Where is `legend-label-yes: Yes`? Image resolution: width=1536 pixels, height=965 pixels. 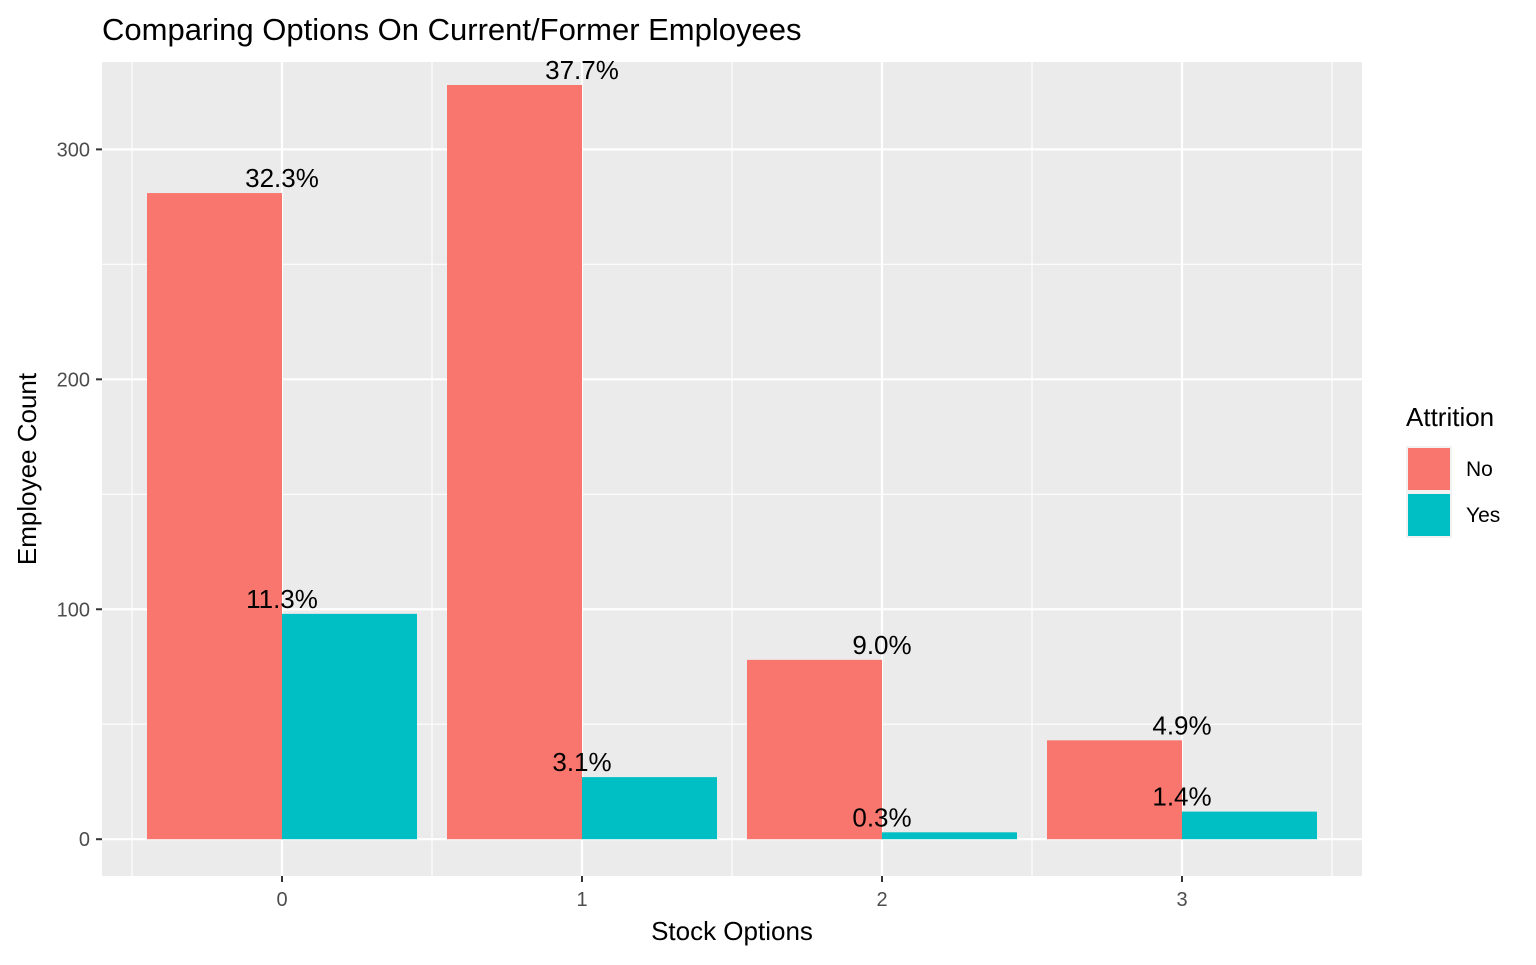 legend-label-yes: Yes is located at coordinates (1483, 515).